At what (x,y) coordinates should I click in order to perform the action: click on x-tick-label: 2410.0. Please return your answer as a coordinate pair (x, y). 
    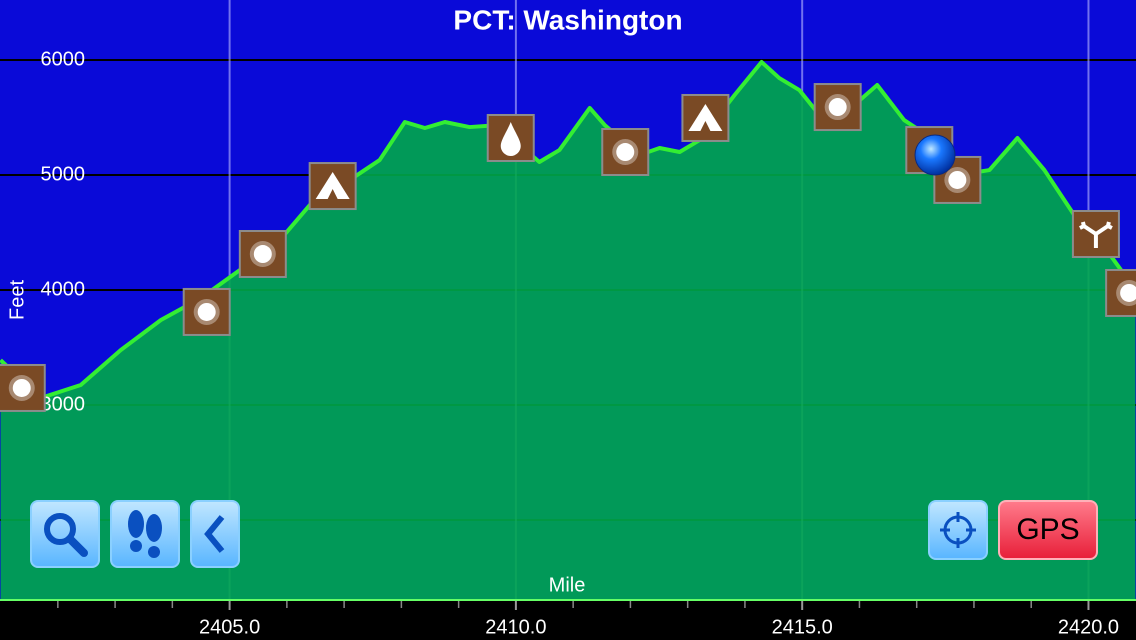
    Looking at the image, I should click on (515, 627).